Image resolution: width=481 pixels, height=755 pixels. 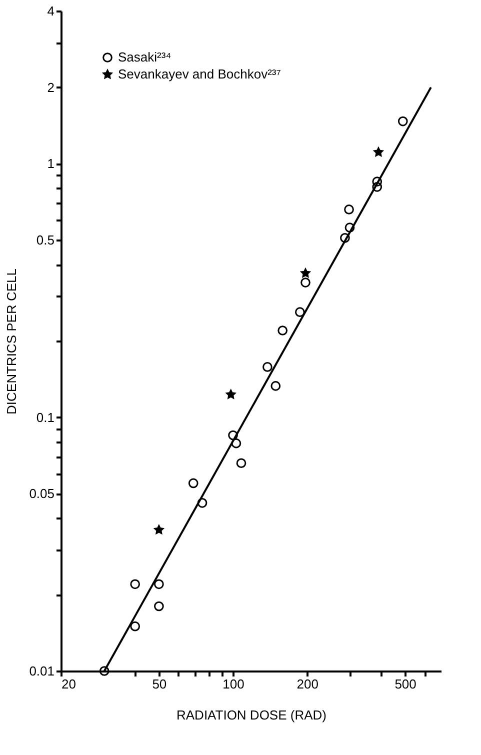 I want to click on y-tick-label: 0.01, so click(x=41, y=671).